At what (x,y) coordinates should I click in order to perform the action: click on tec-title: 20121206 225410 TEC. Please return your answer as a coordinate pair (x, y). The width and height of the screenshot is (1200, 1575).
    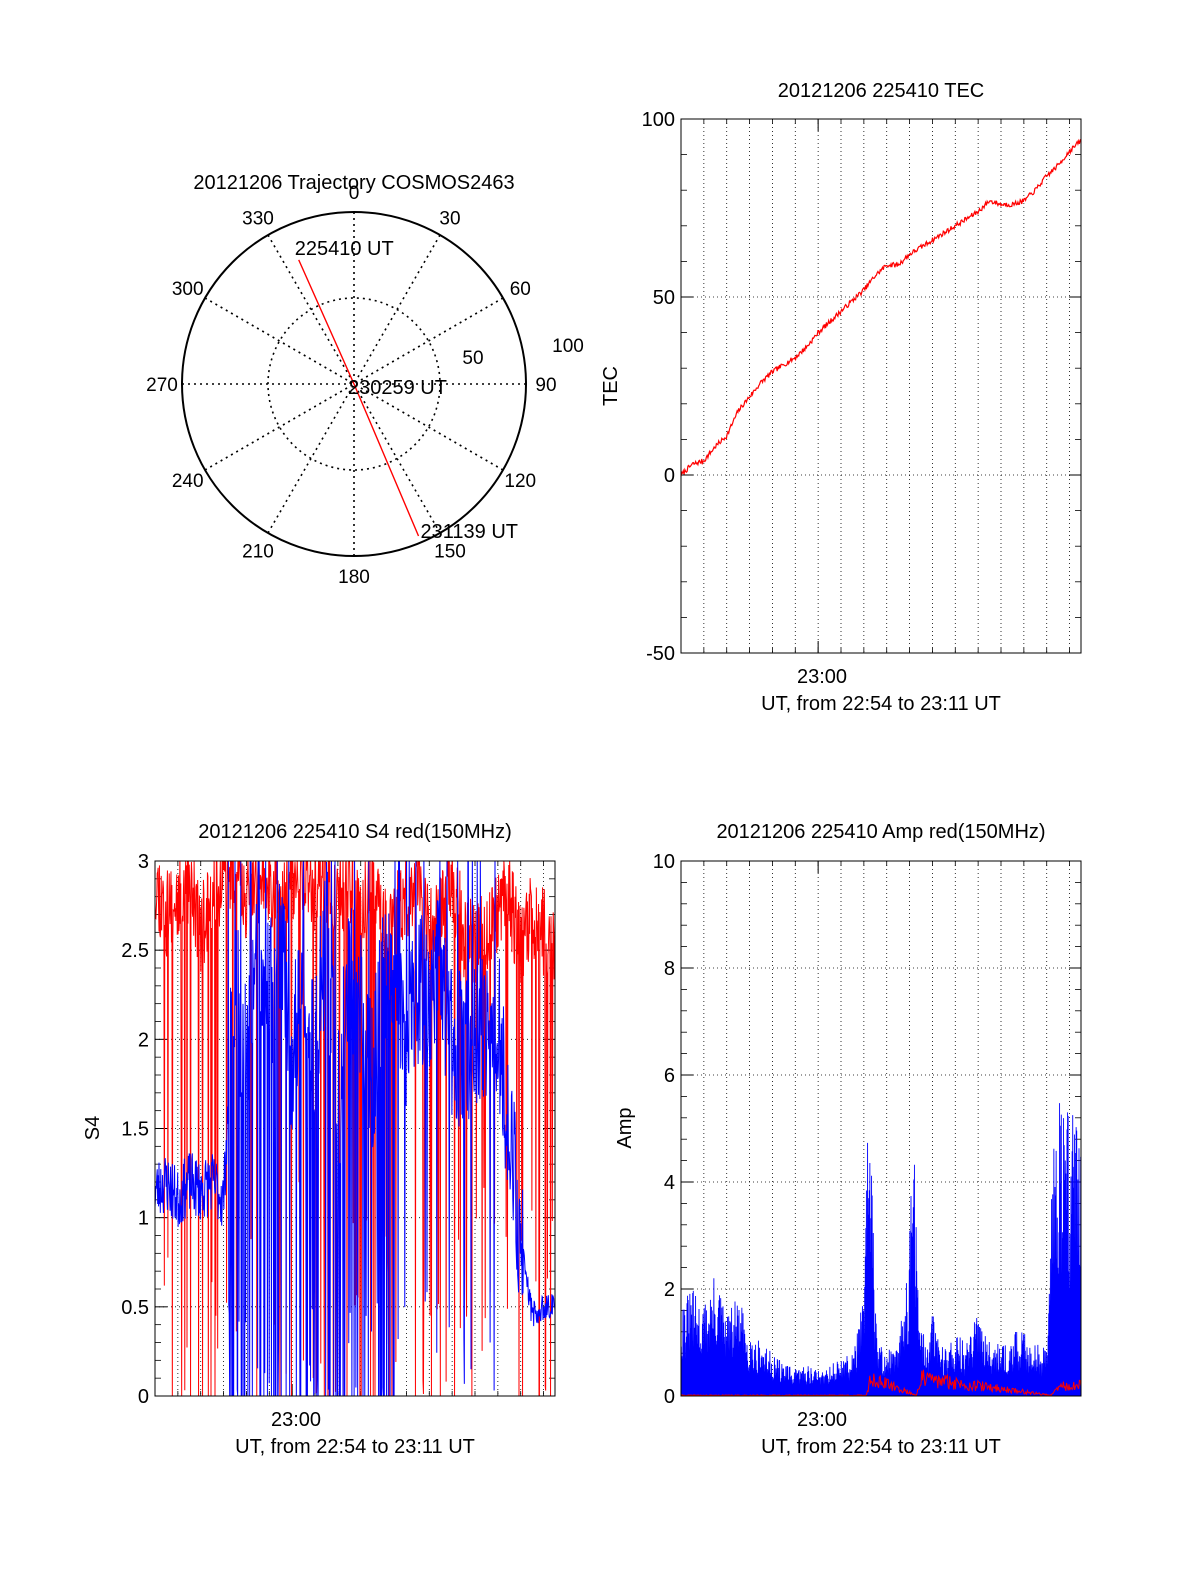
    Looking at the image, I should click on (881, 91).